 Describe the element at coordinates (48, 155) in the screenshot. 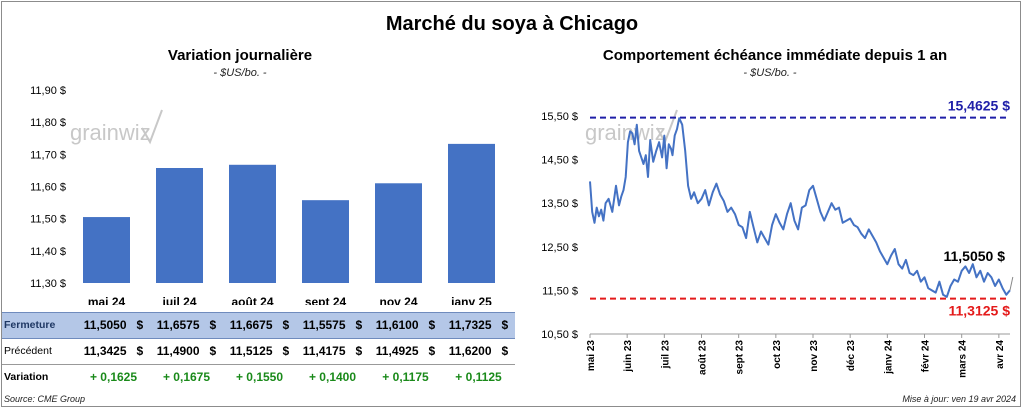

I see `y-tick-label: 11,70 $` at that location.